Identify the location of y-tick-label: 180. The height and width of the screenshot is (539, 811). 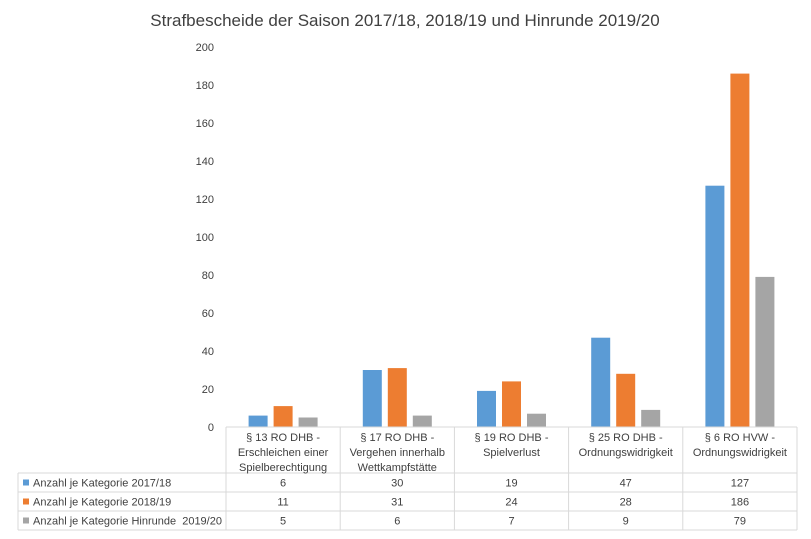
(205, 86).